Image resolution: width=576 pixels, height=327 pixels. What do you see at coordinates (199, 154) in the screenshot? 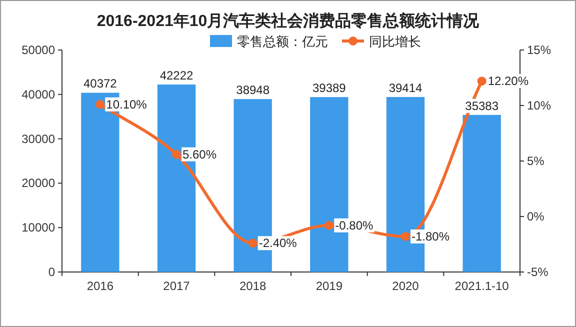
I see `data-label: 5.60%` at bounding box center [199, 154].